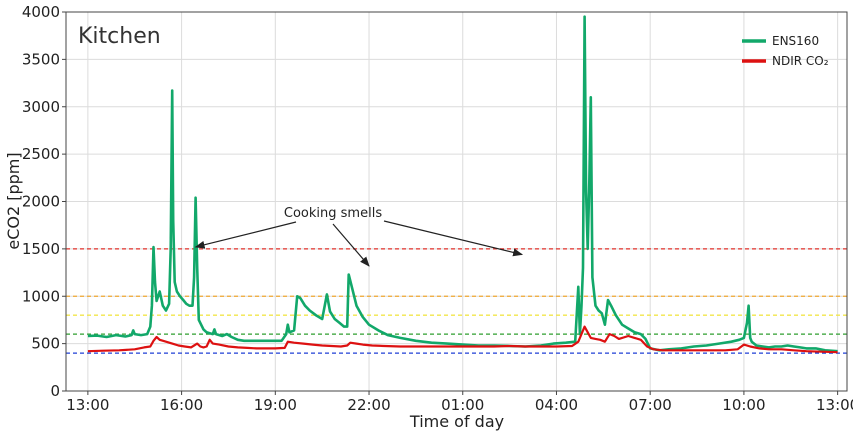 The height and width of the screenshot is (436, 853). Describe the element at coordinates (13, 200) in the screenshot. I see `y-axis-title: eCO2 [ppm]` at that location.